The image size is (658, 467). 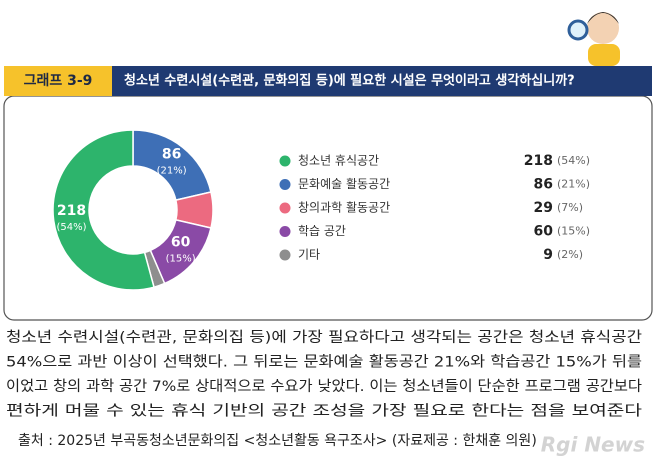 What do you see at coordinates (181, 259) in the screenshot?
I see `slice-percent: (15%)` at bounding box center [181, 259].